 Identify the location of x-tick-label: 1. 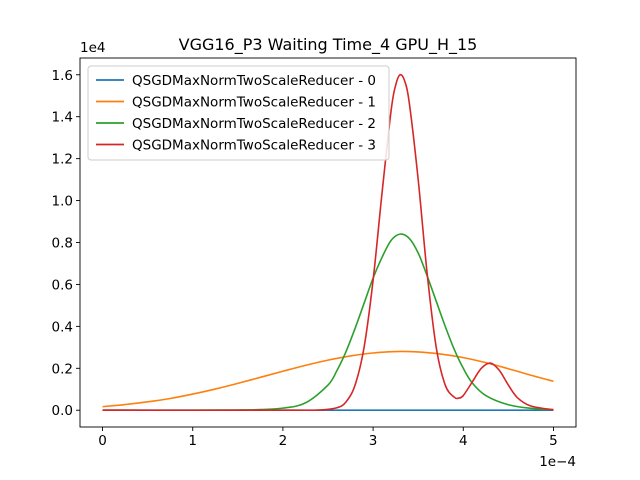
(192, 441).